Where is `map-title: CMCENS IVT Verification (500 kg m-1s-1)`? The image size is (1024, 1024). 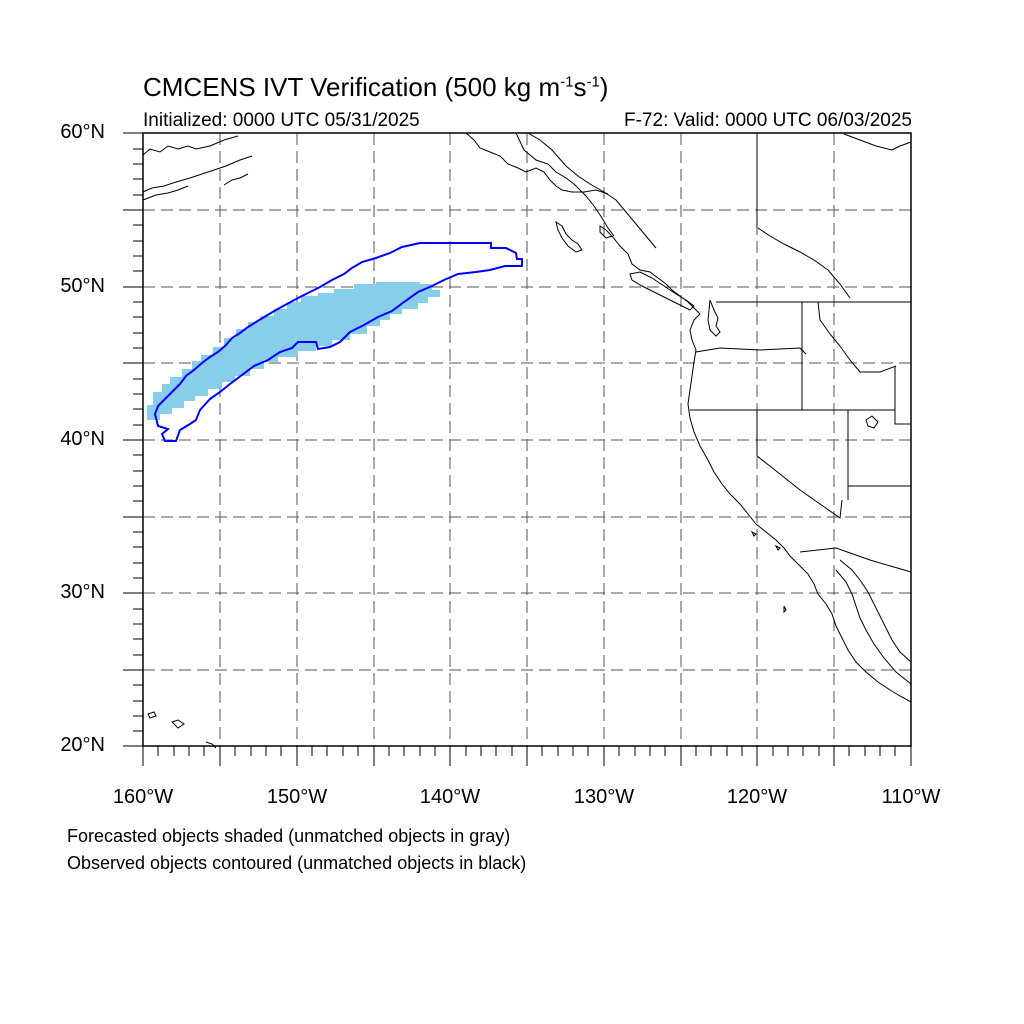
map-title: CMCENS IVT Verification (500 kg m-1s-1) is located at coordinates (375, 87).